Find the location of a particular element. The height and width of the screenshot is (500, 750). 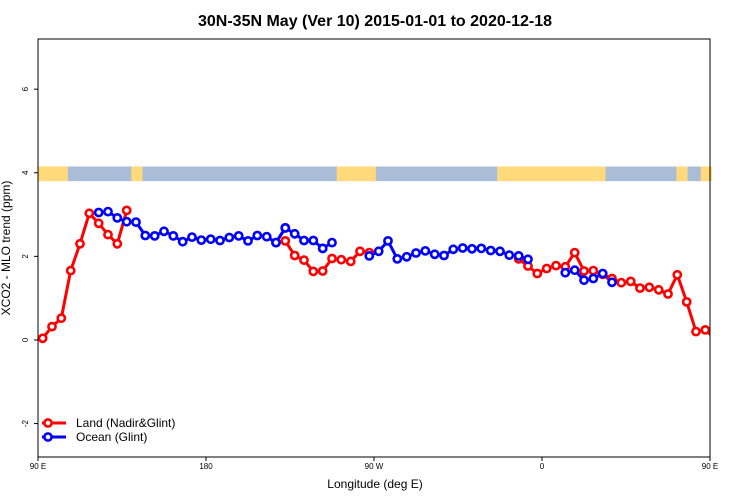

legend-ocean-label: Ocean (Glint) is located at coordinates (111, 437).